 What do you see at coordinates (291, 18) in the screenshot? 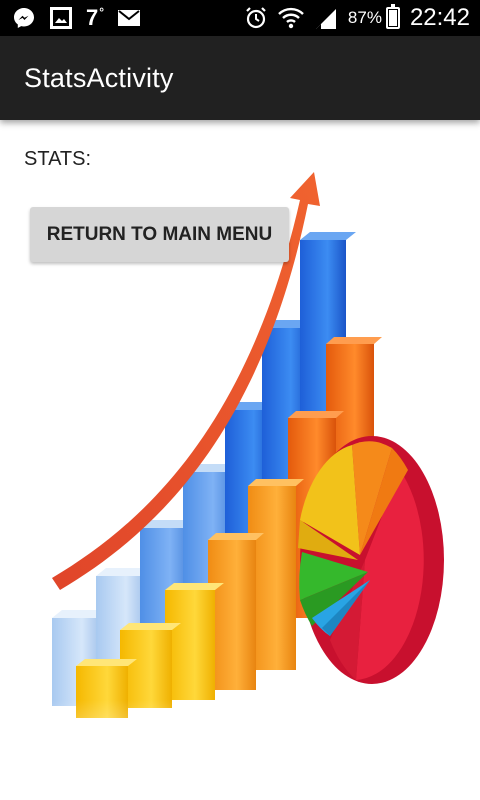
I see `wifi-icon` at bounding box center [291, 18].